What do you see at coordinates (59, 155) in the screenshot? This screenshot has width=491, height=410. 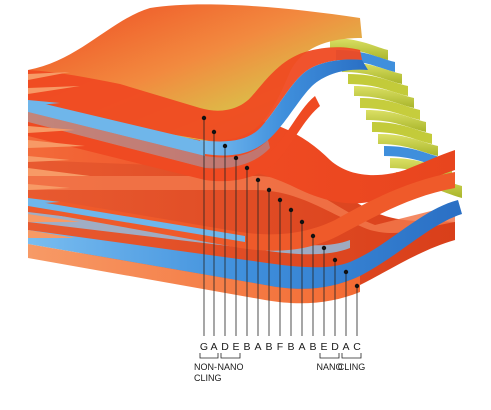 I see `left-edge-stripes` at bounding box center [59, 155].